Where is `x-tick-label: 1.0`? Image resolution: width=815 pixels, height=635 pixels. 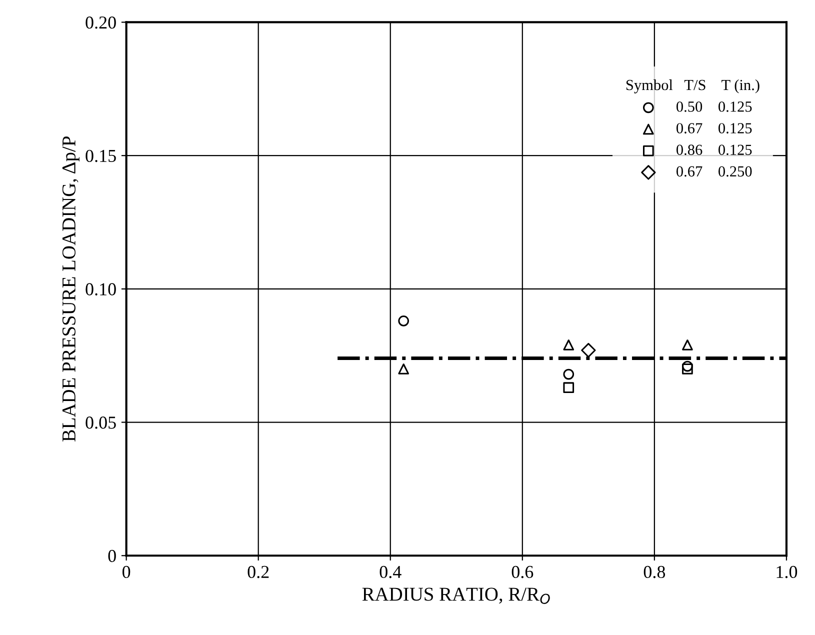 x-tick-label: 1.0 is located at coordinates (787, 572).